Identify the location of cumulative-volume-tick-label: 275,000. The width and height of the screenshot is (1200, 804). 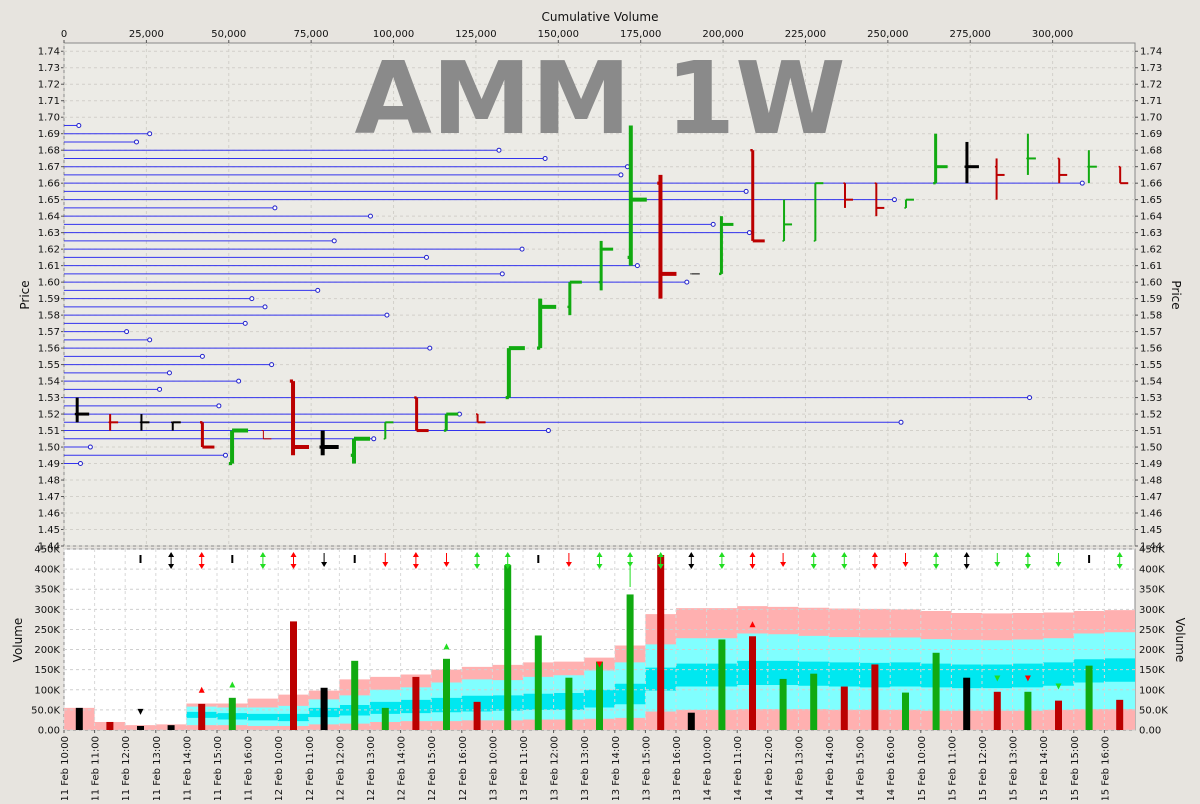
(970, 34).